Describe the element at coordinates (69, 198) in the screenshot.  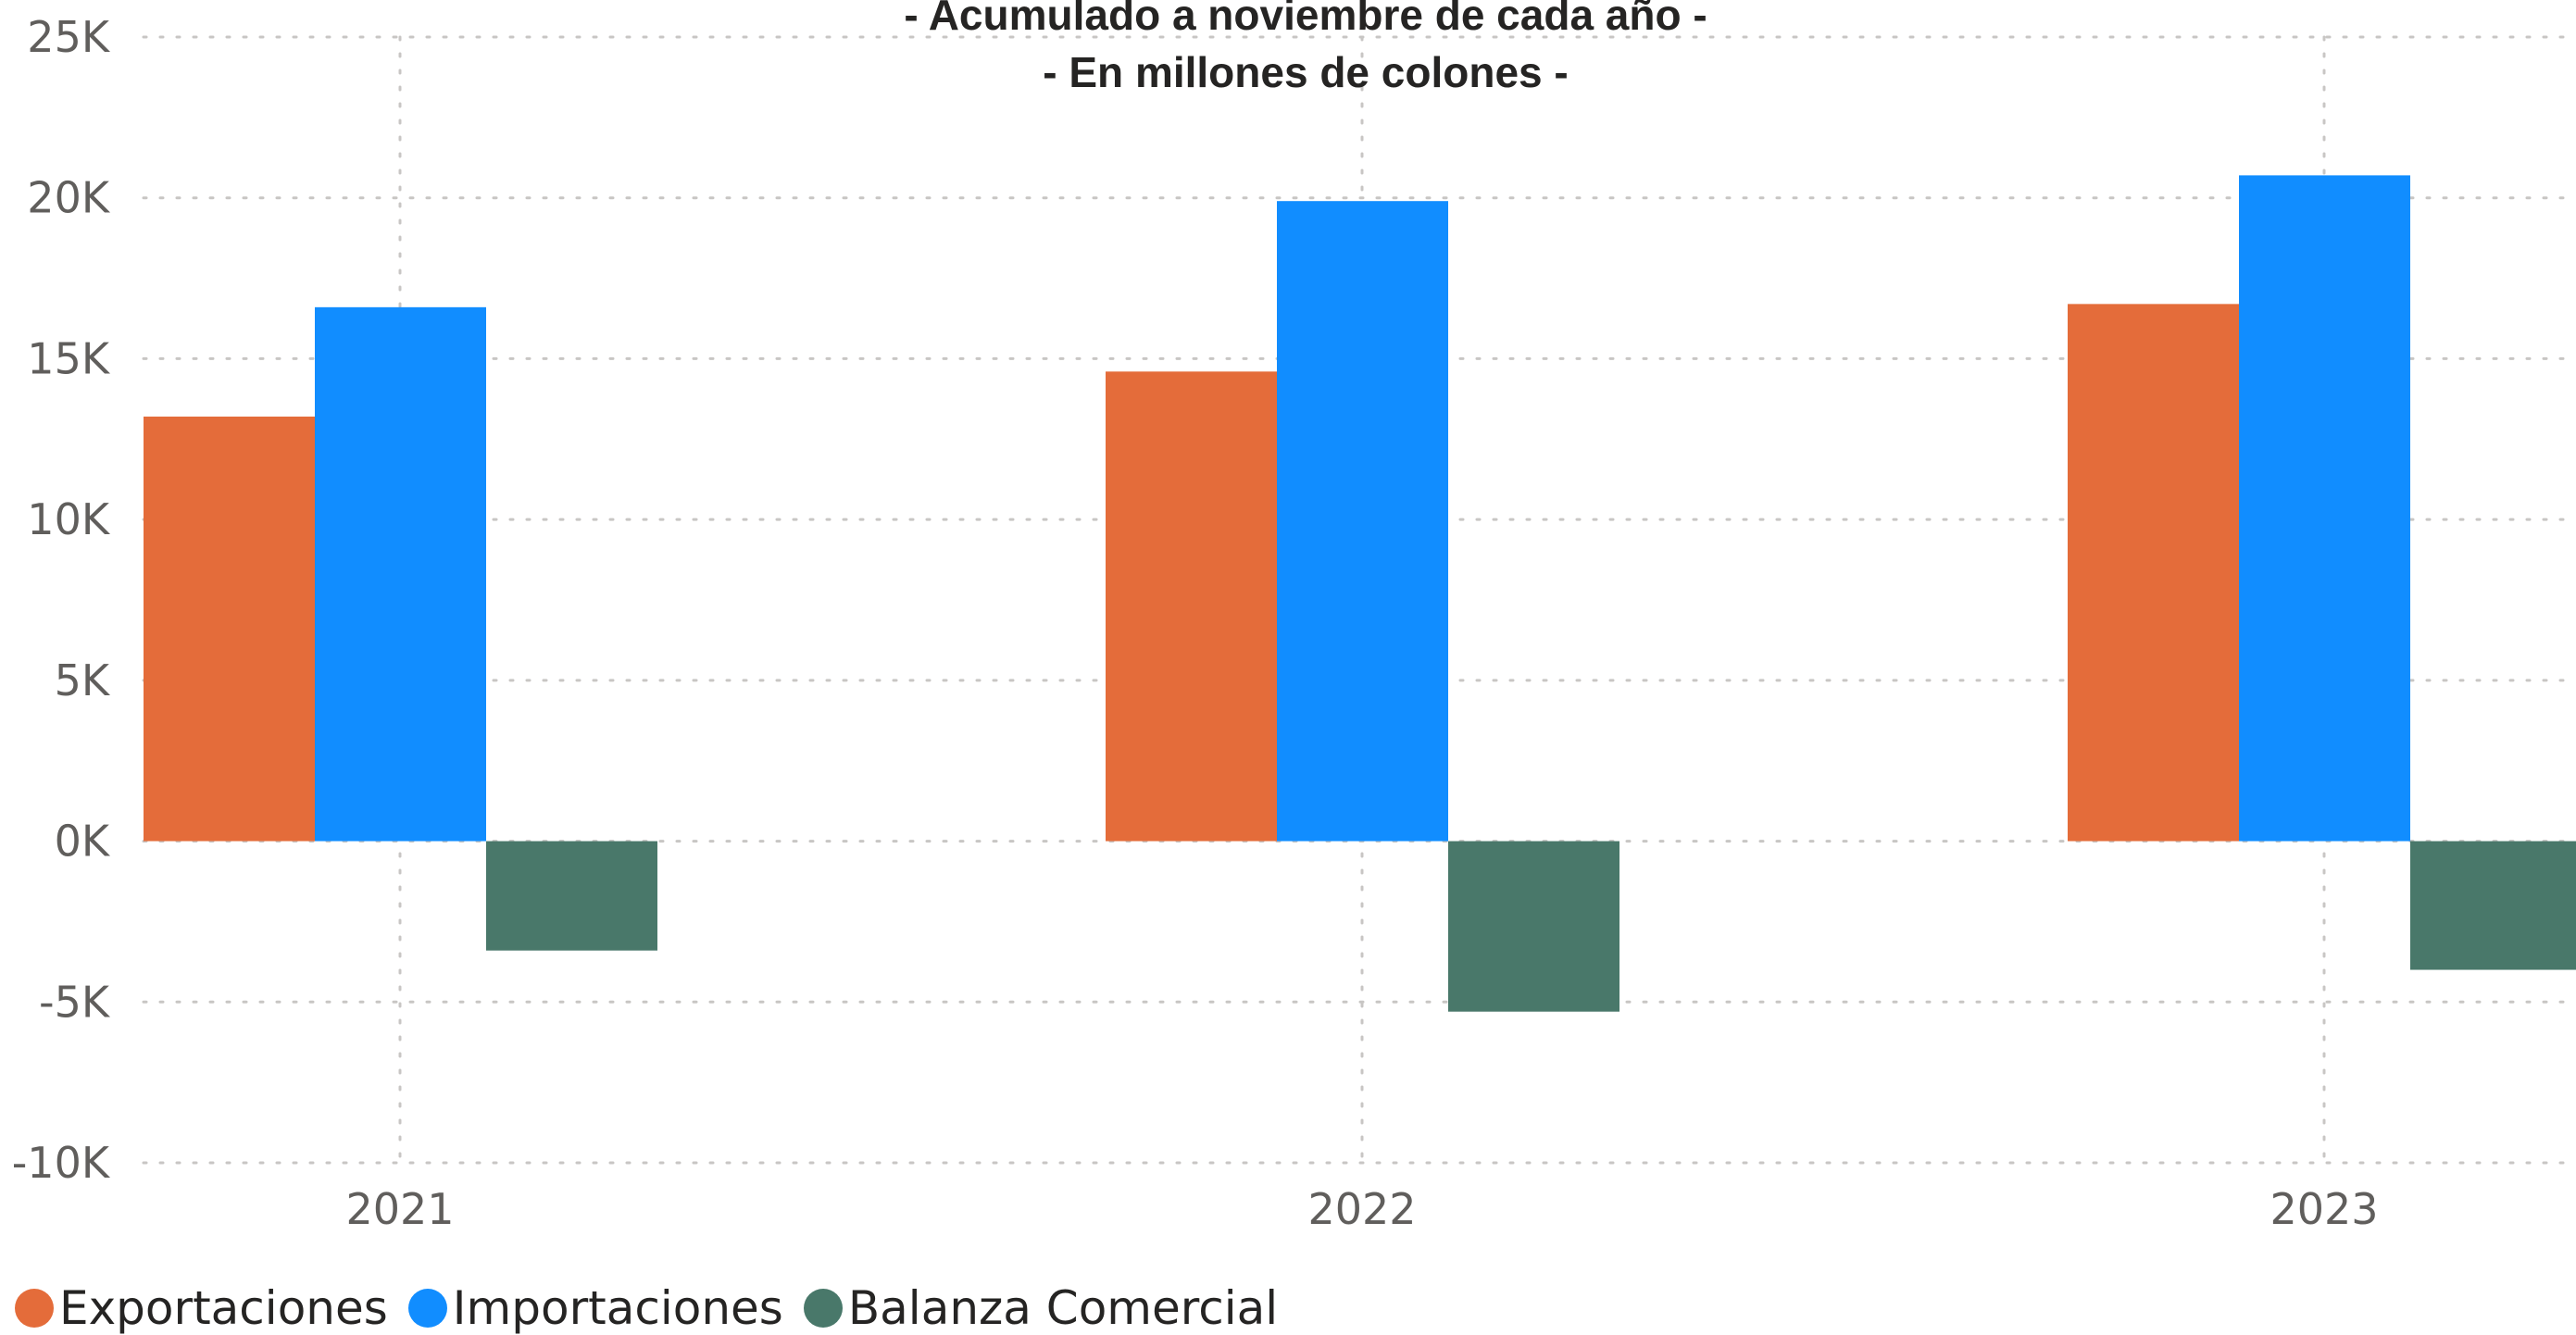
I see `y-tick-label: 20K` at that location.